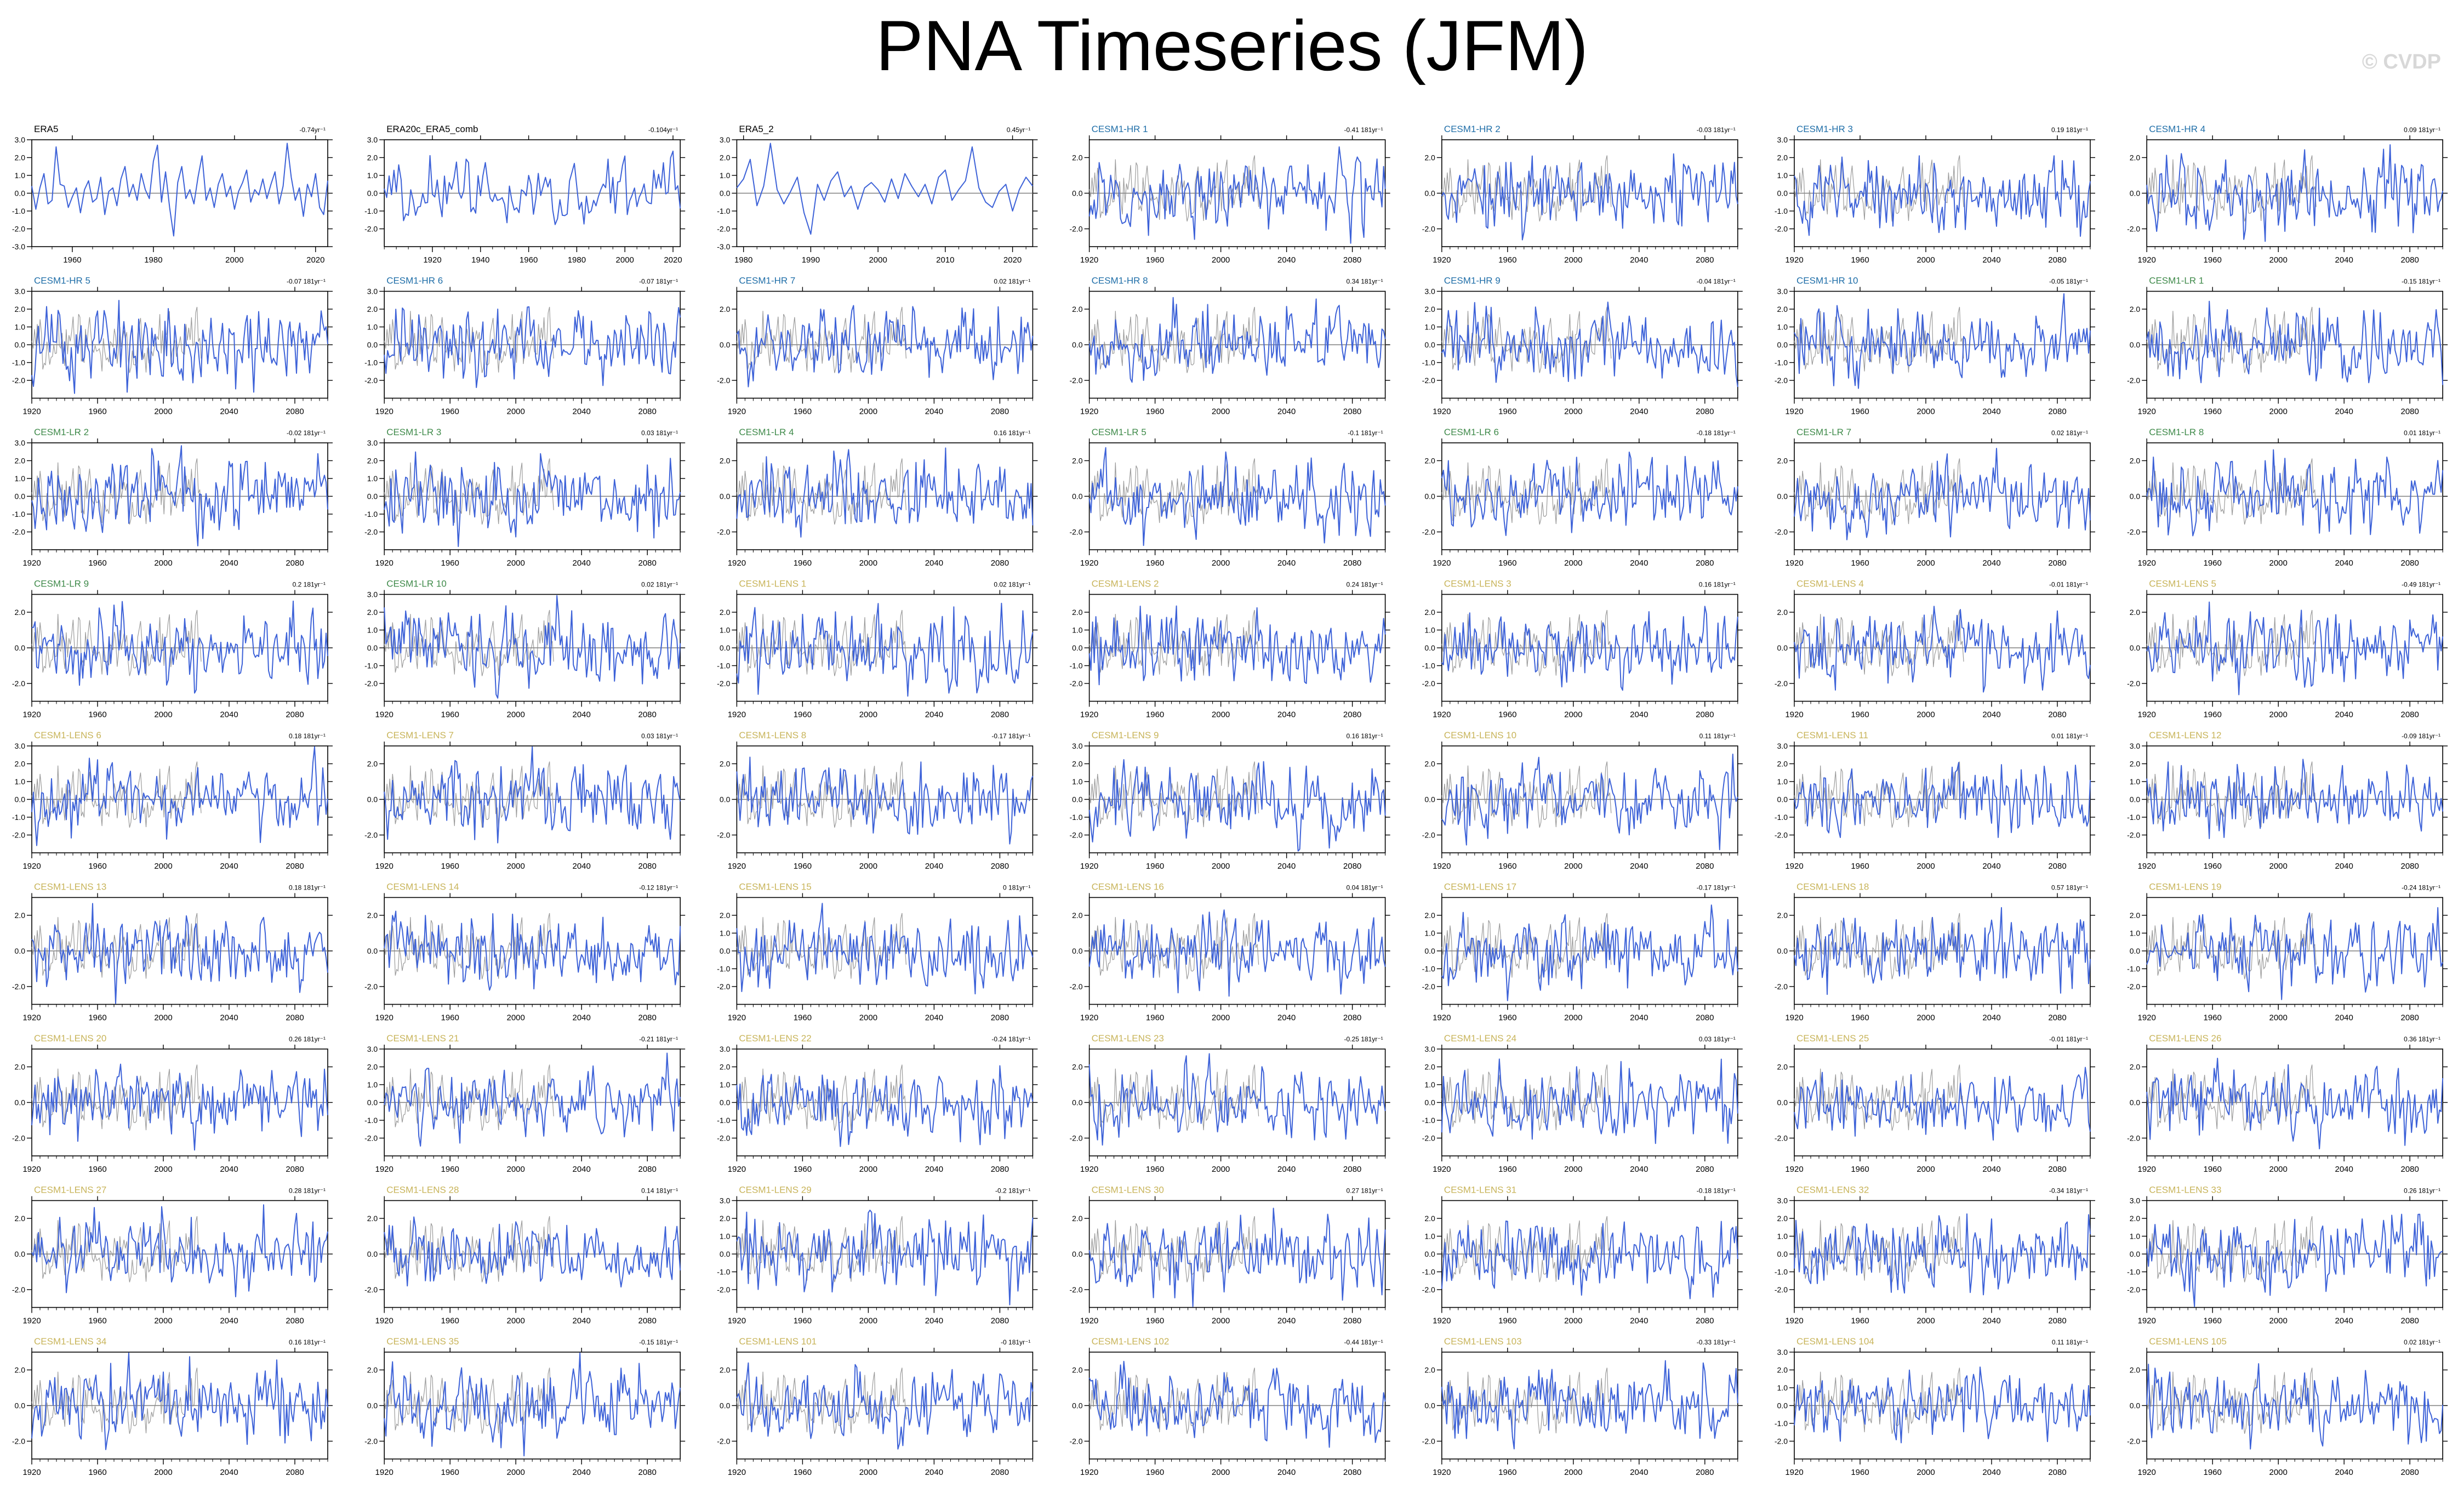  What do you see at coordinates (1012, 260) in the screenshot?
I see `x-tick-label: 2020` at bounding box center [1012, 260].